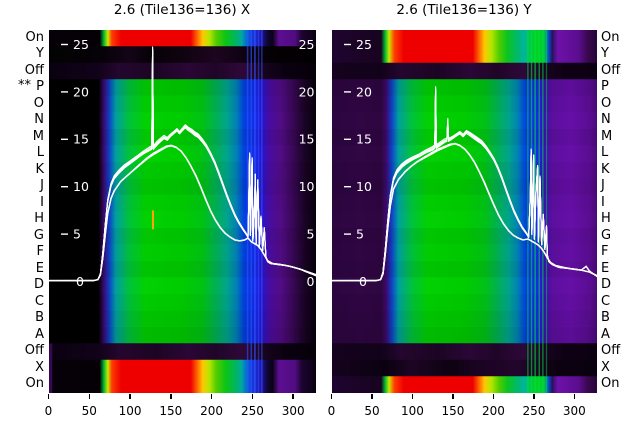 Image resolution: width=640 pixels, height=440 pixels. Describe the element at coordinates (364, 91) in the screenshot. I see `y-tick-label-left: 20` at that location.